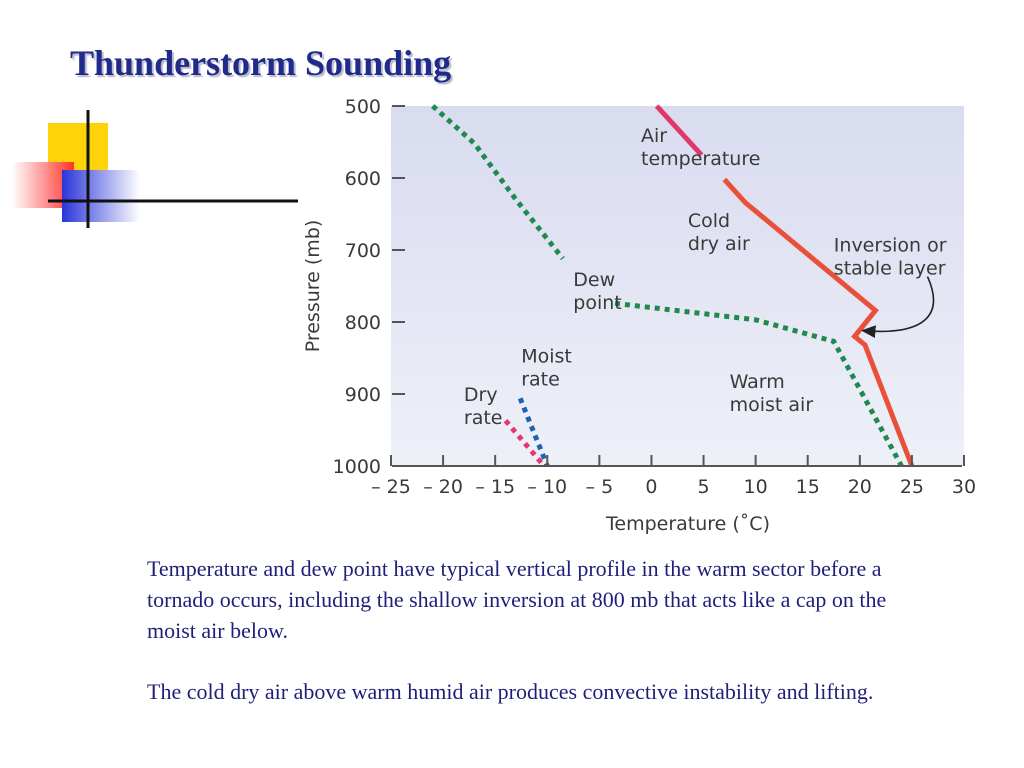 This screenshot has height=768, width=1024. Describe the element at coordinates (703, 487) in the screenshot. I see `x-tick-label: 5` at that location.